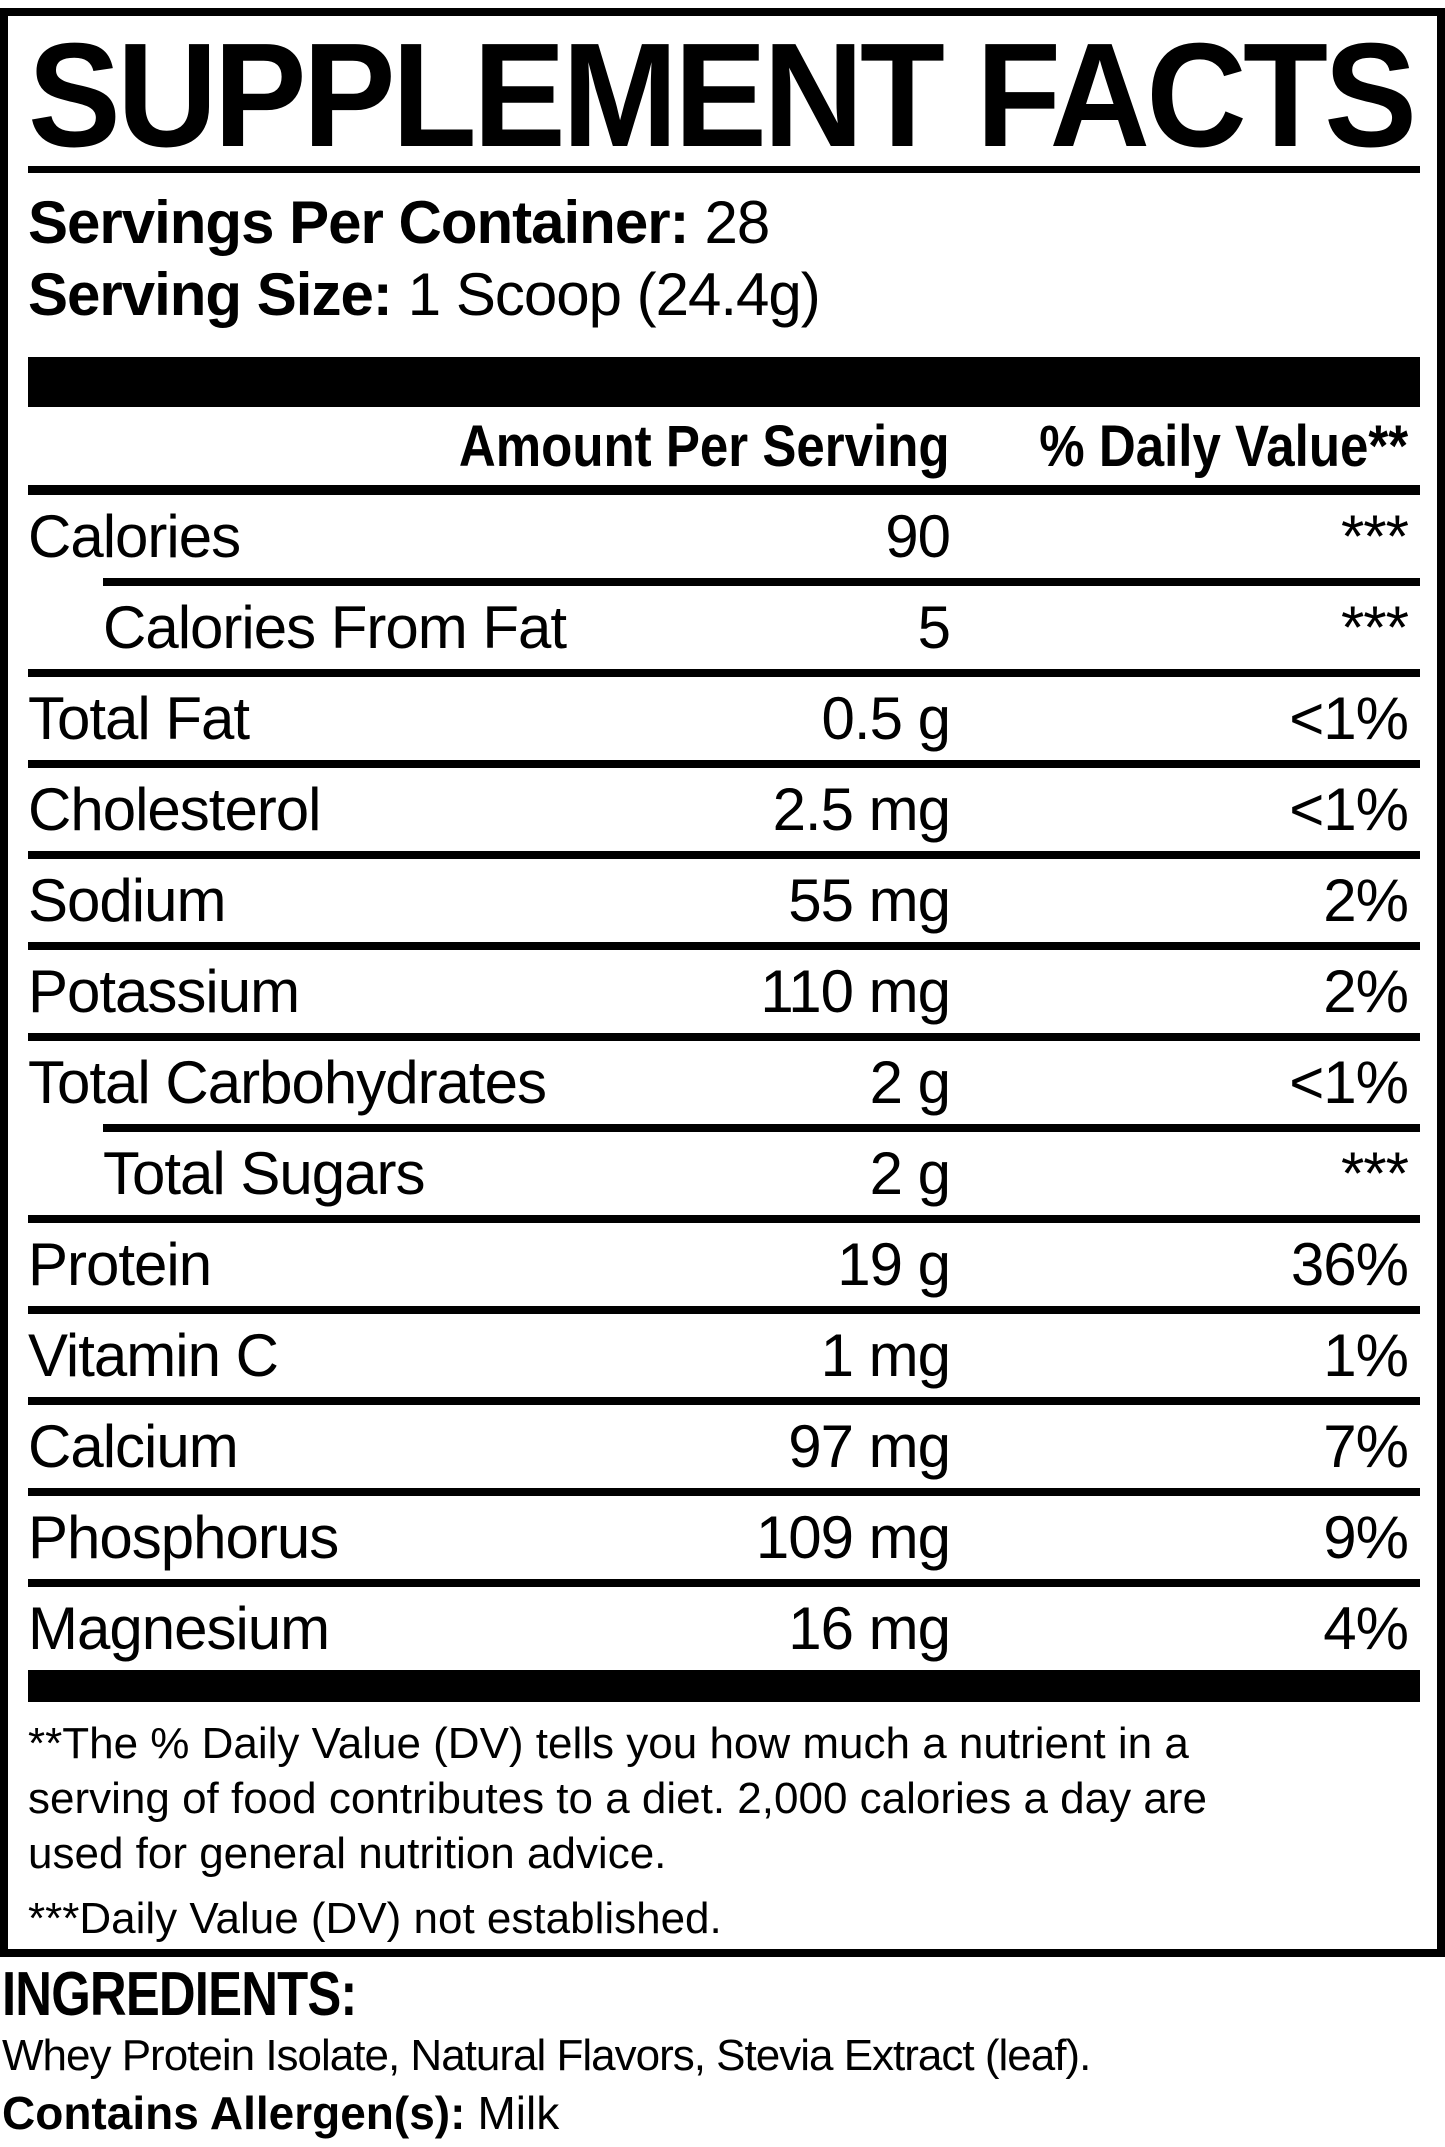  I want to click on row-protein: Protein 19 g 36%, so click(724, 1264).